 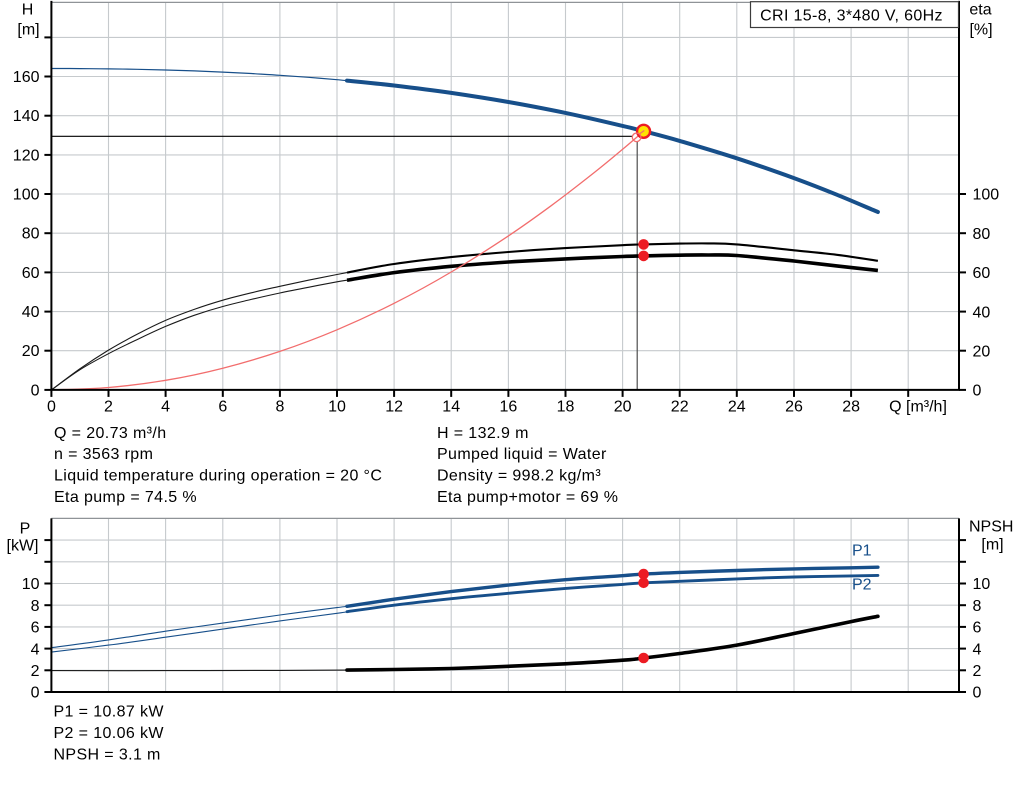 I want to click on svg-text: 12, so click(x=394, y=407).